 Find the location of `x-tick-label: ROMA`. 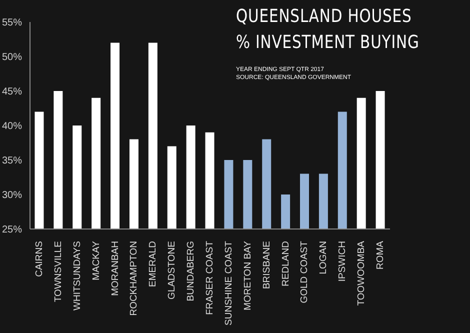

x-tick-label: ROMA is located at coordinates (380, 255).